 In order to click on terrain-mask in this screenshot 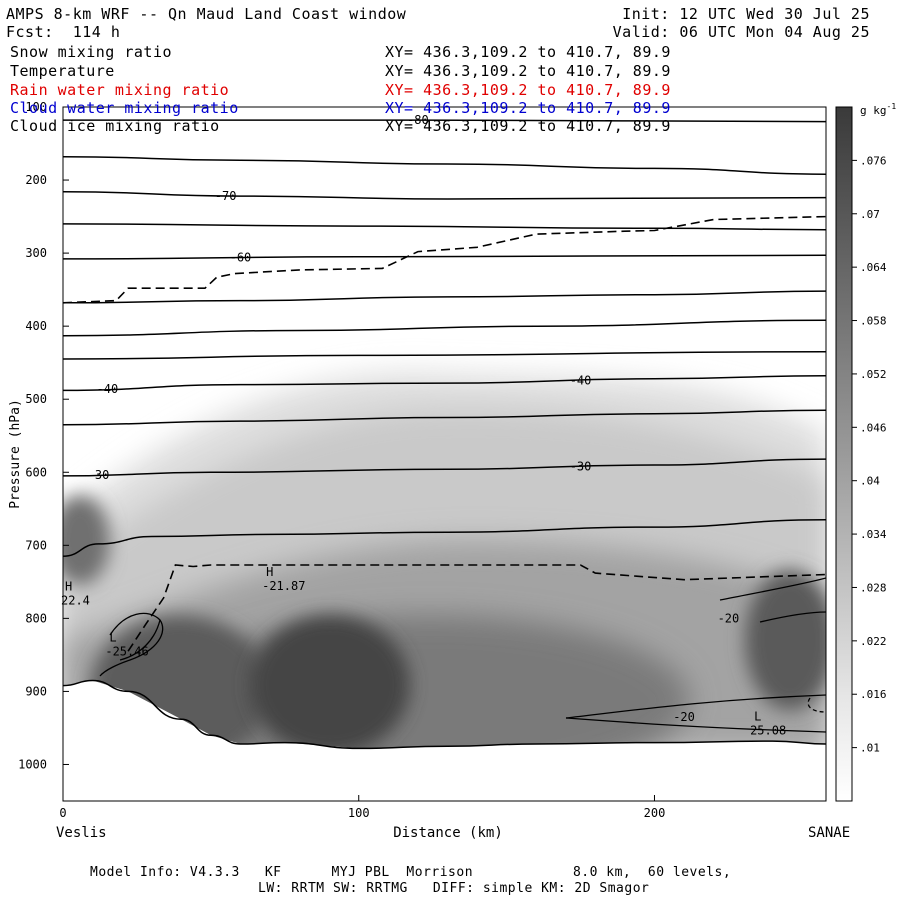, I will do `click(444, 740)`.